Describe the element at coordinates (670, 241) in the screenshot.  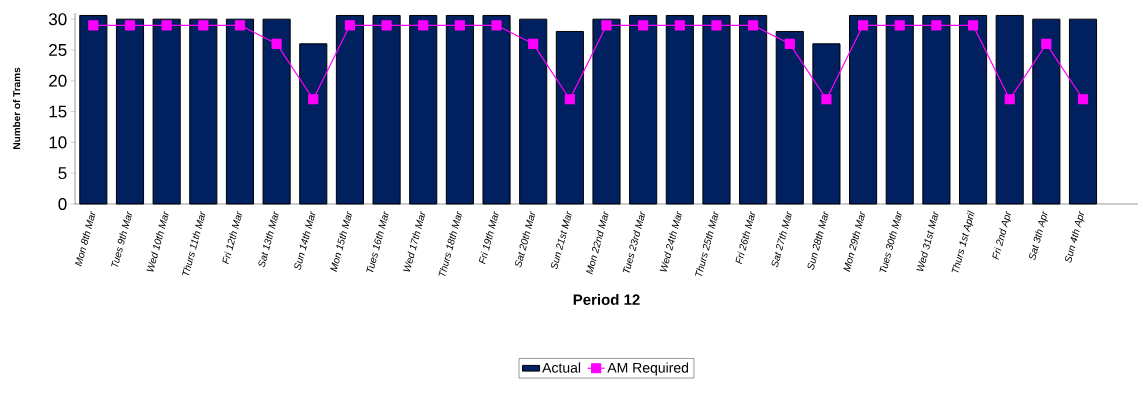
I see `x-tick-label: Wed 24th Mar` at that location.